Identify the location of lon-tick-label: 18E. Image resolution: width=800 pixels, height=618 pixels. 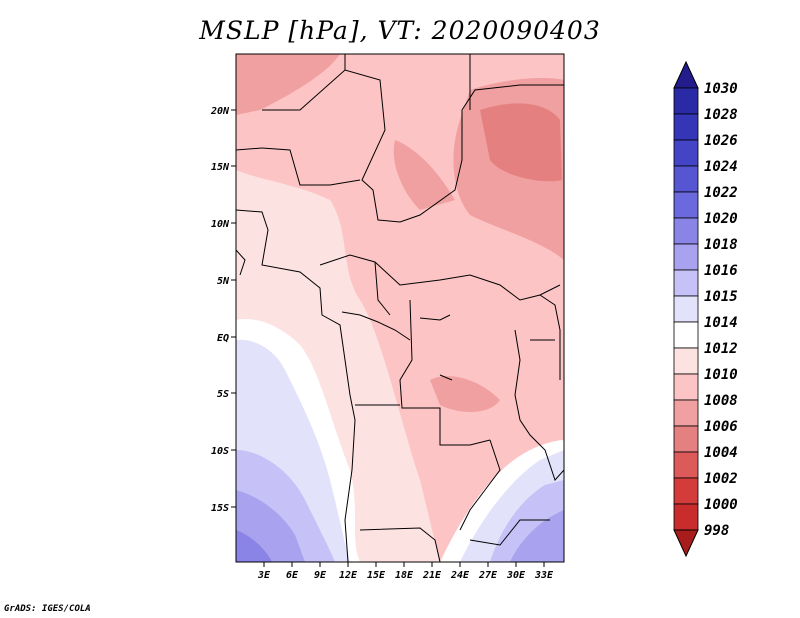
(404, 575).